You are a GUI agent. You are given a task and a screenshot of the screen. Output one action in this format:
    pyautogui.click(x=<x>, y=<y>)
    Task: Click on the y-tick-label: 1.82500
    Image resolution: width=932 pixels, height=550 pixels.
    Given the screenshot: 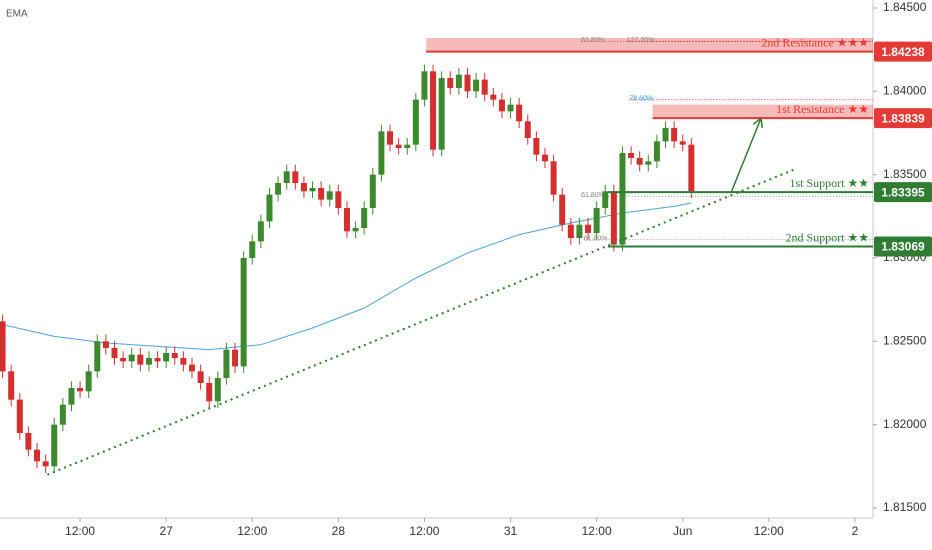 What is the action you would take?
    pyautogui.click(x=905, y=341)
    